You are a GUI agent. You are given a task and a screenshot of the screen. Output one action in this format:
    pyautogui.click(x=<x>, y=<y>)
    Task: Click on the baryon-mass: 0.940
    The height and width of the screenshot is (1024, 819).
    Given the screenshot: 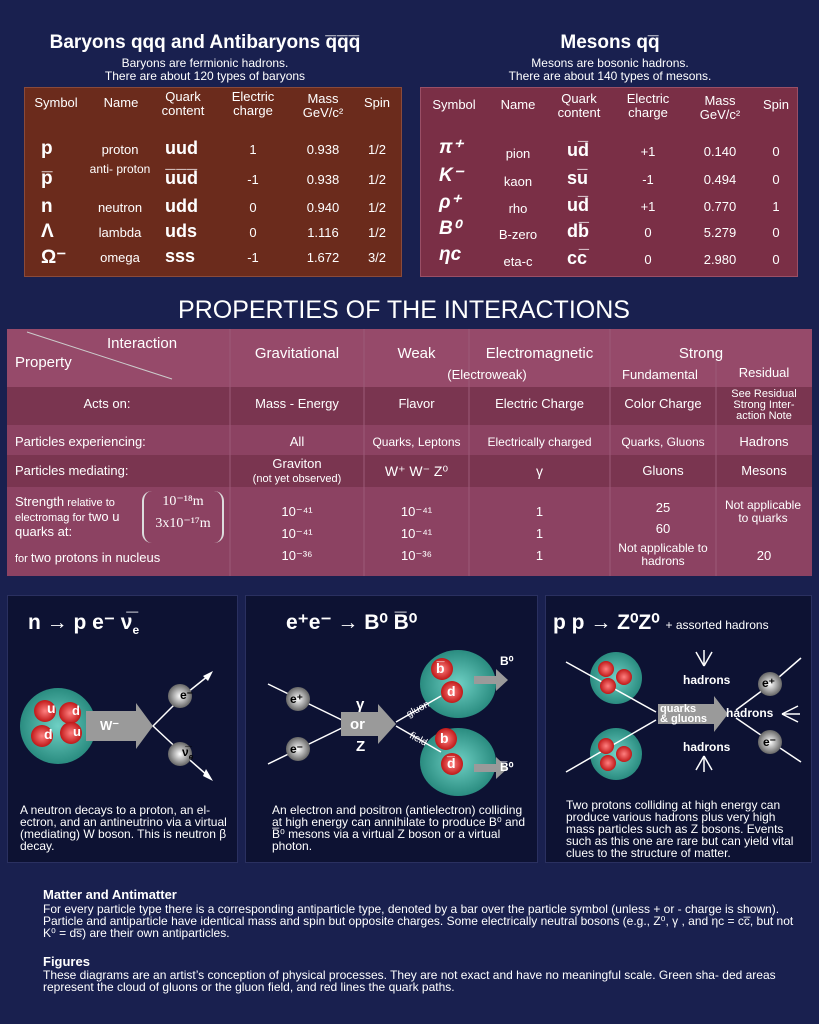 What is the action you would take?
    pyautogui.click(x=323, y=207)
    